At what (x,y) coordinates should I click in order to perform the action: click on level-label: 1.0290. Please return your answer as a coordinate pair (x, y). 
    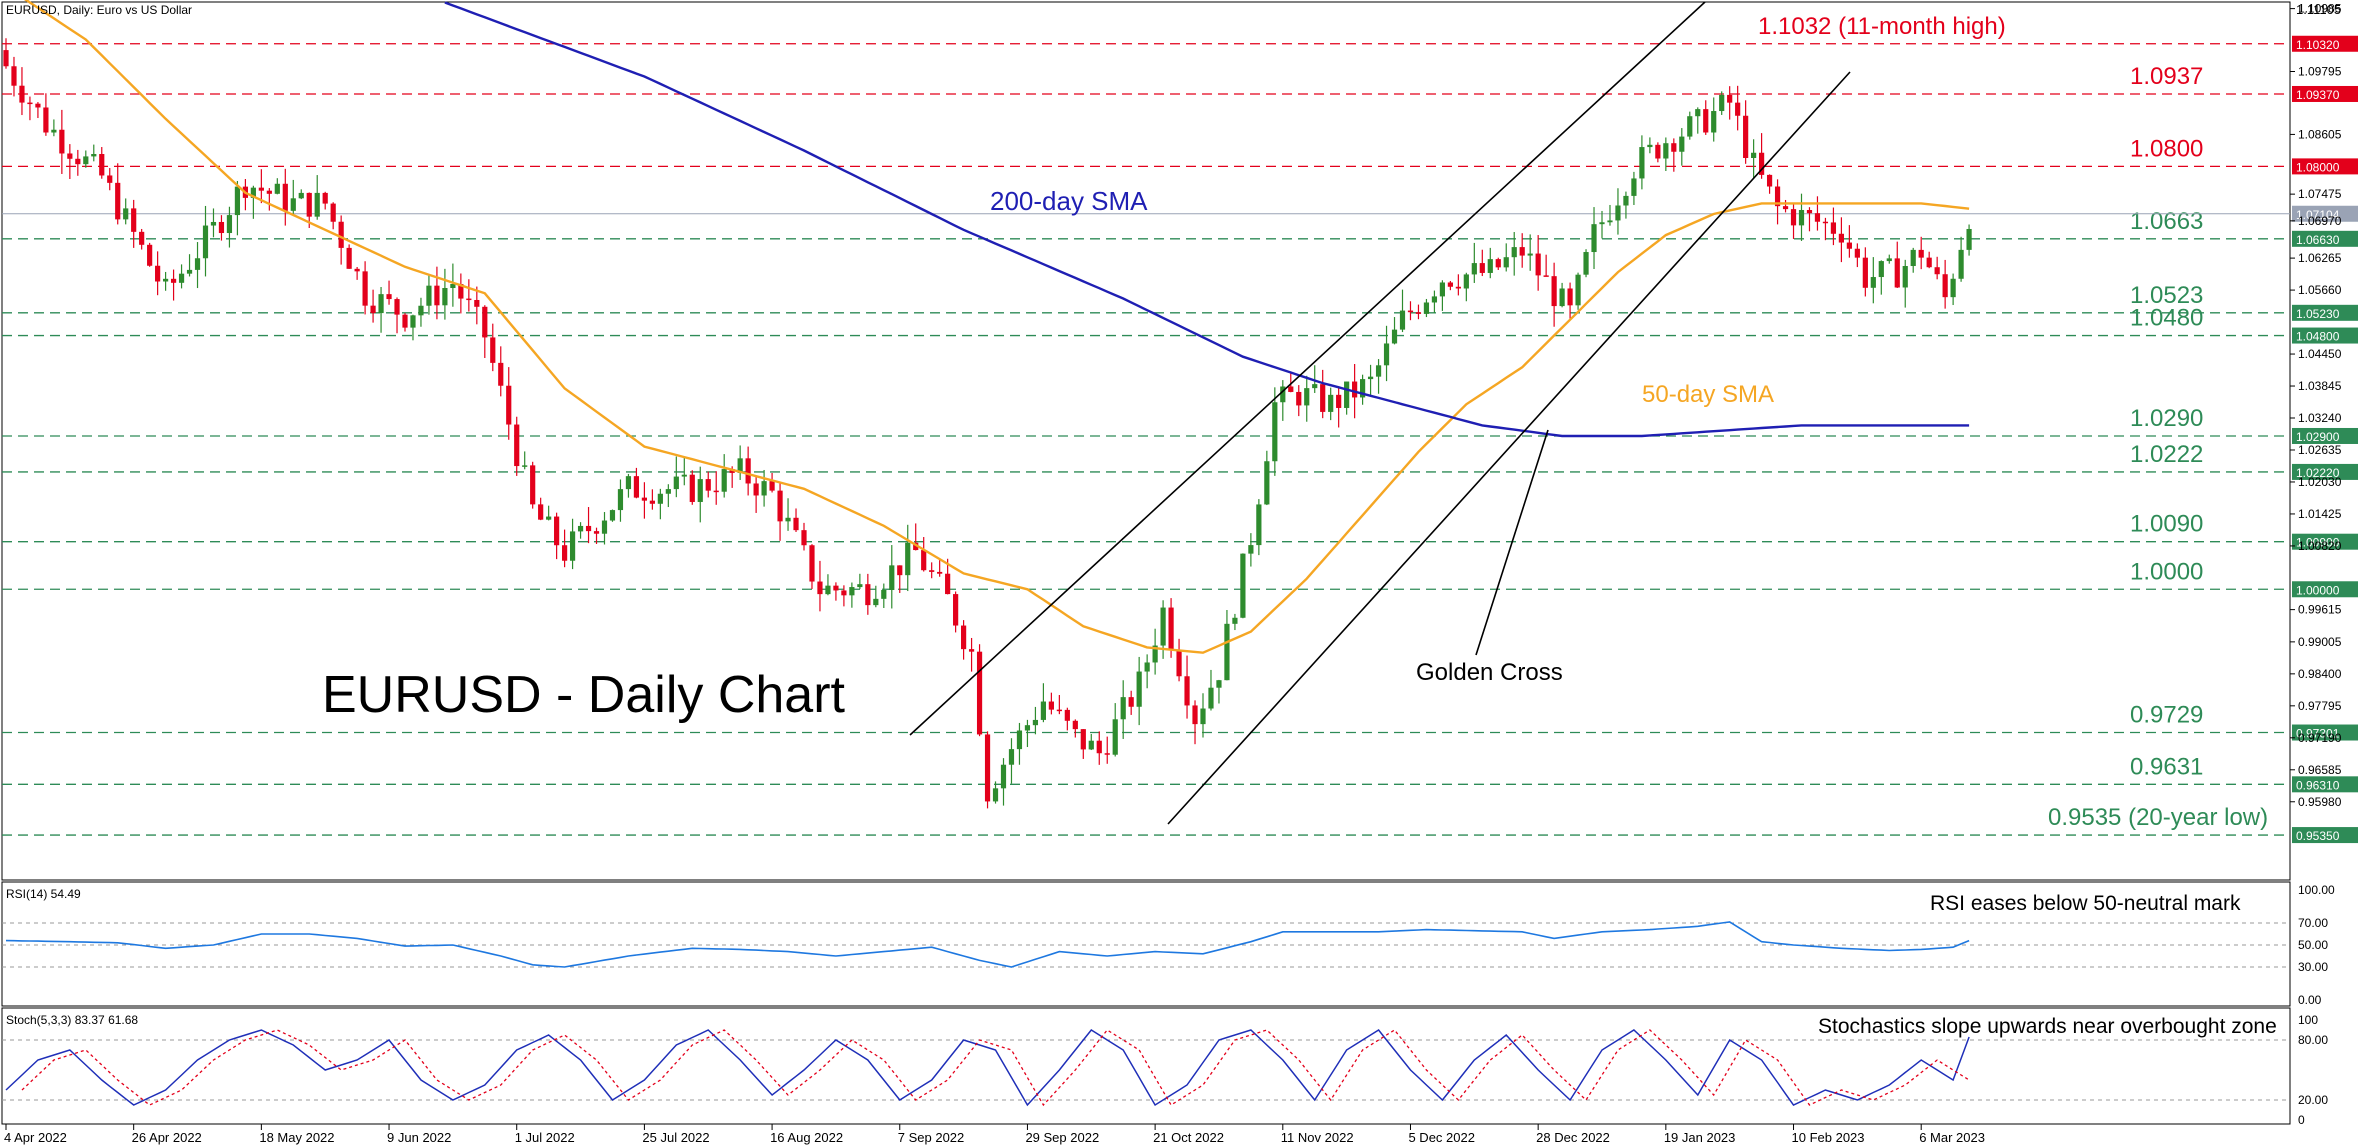
    Looking at the image, I should click on (2166, 418).